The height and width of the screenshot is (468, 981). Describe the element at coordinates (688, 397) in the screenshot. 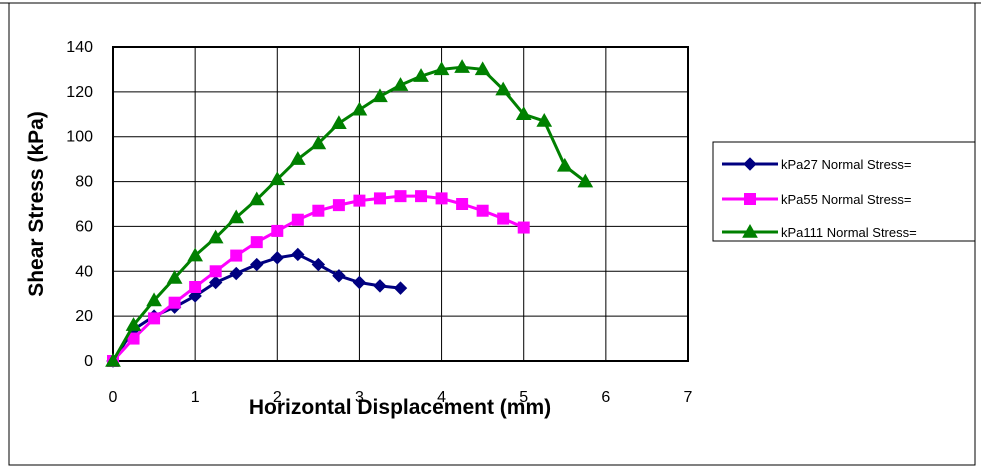

I see `x-tick-label: 7` at that location.